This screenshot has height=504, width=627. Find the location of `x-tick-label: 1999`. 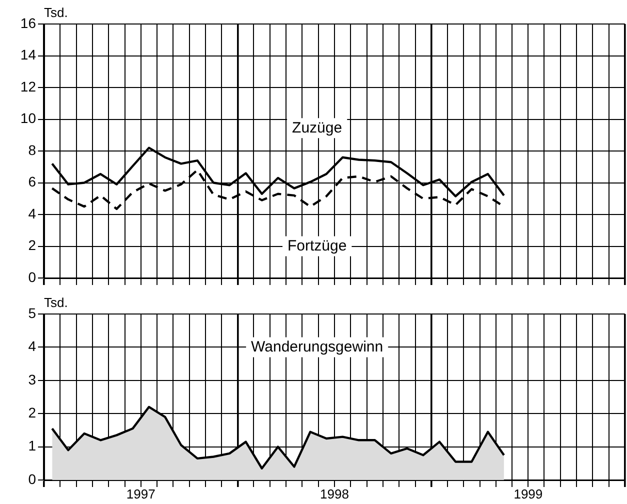

x-tick-label: 1999 is located at coordinates (528, 494).